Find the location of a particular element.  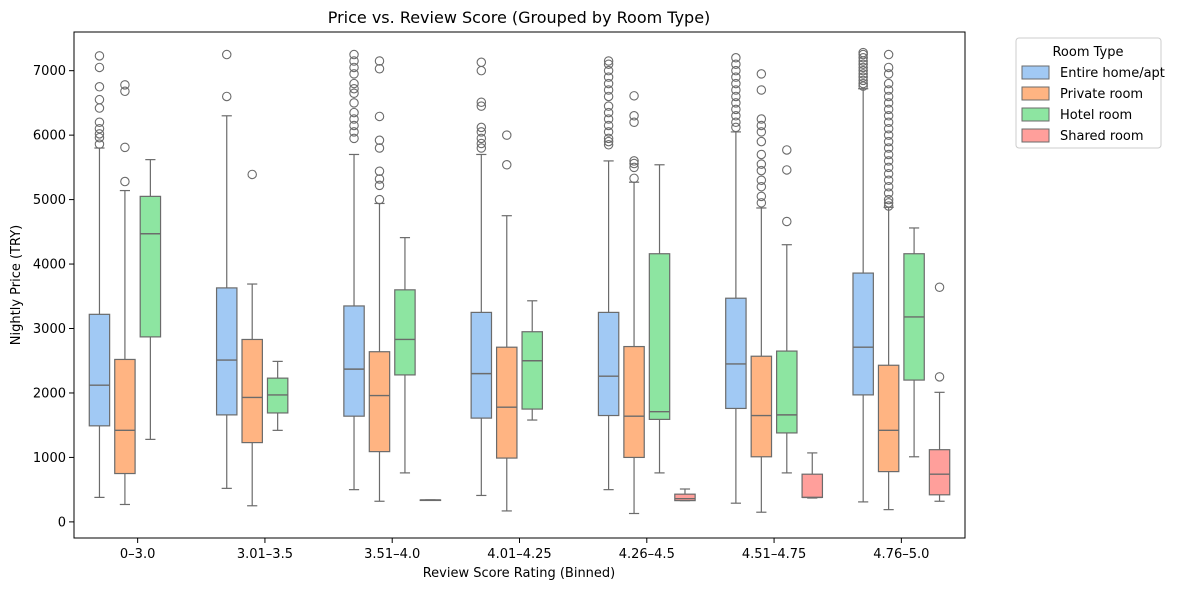

y-tick-label: 1000 is located at coordinates (49, 458).